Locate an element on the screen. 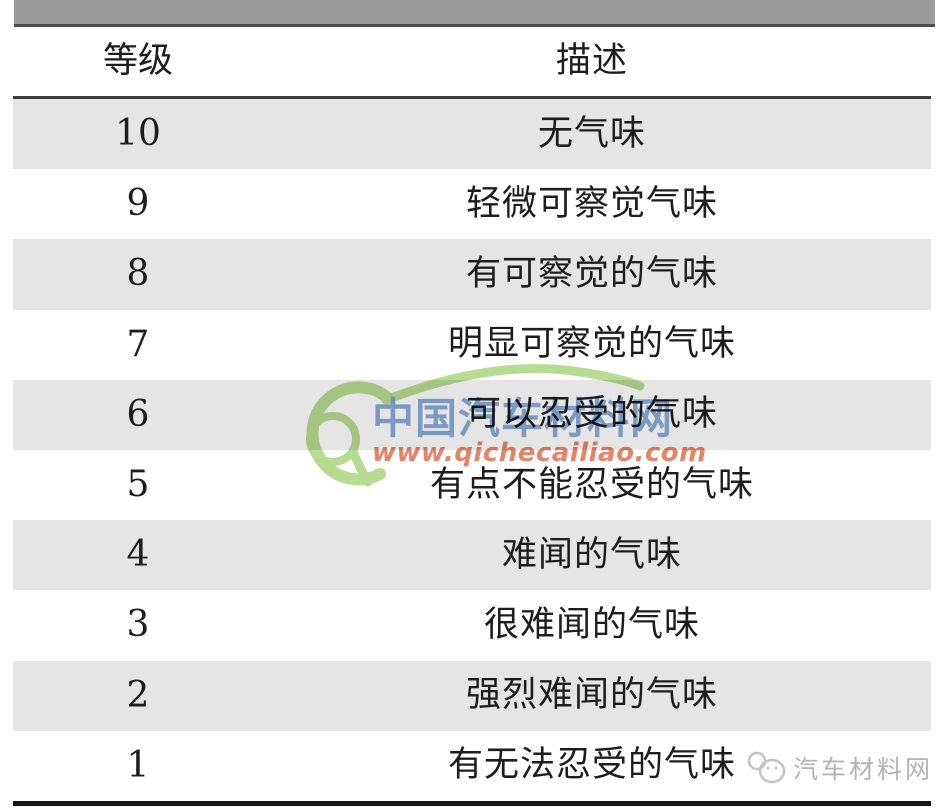 Image resolution: width=939 pixels, height=812 pixels. description-cell: 轻微可察觉气味 is located at coordinates (591, 203).